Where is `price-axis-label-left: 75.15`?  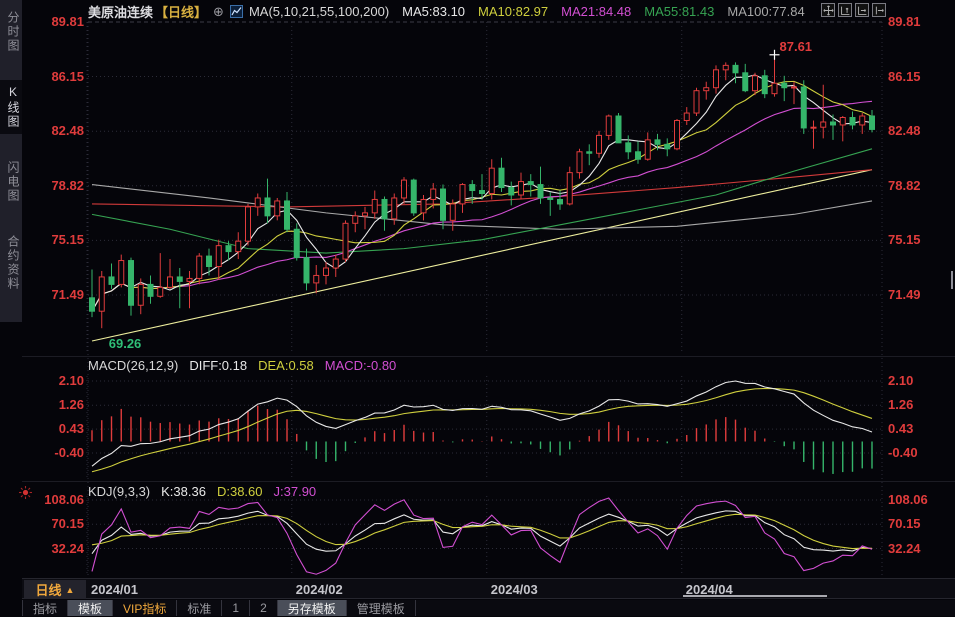
price-axis-label-left: 75.15 is located at coordinates (67, 240).